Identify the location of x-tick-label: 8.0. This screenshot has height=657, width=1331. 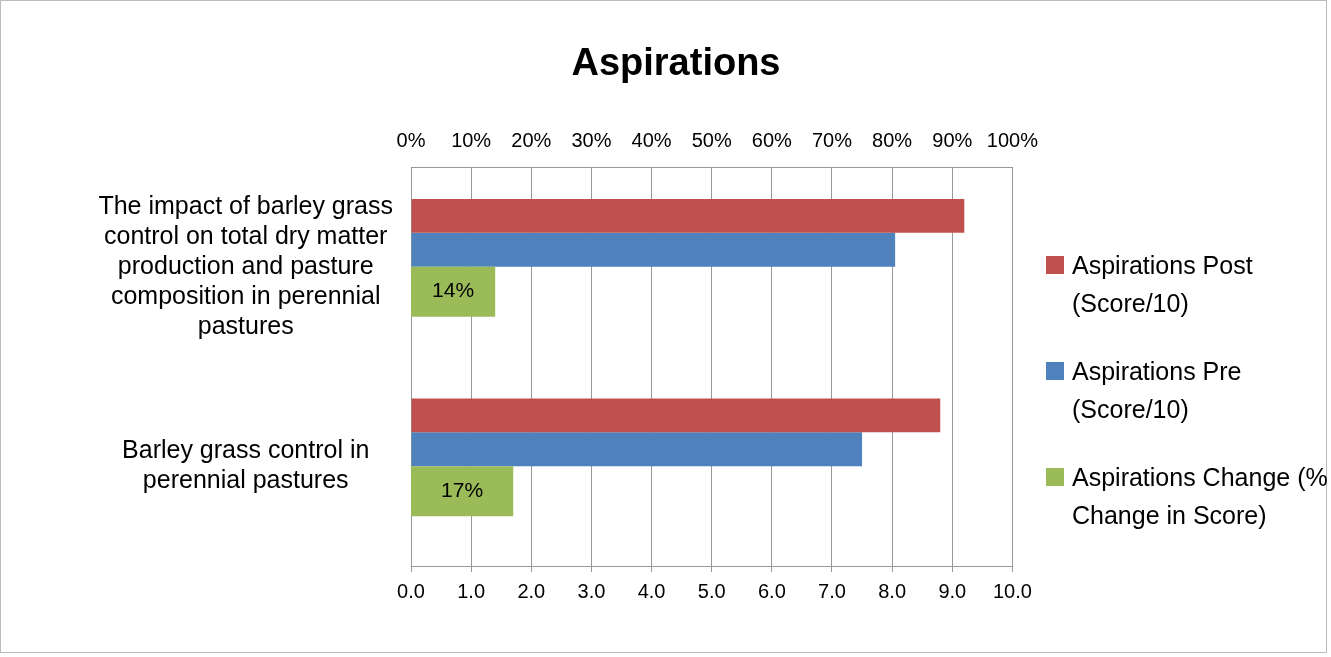
(892, 590).